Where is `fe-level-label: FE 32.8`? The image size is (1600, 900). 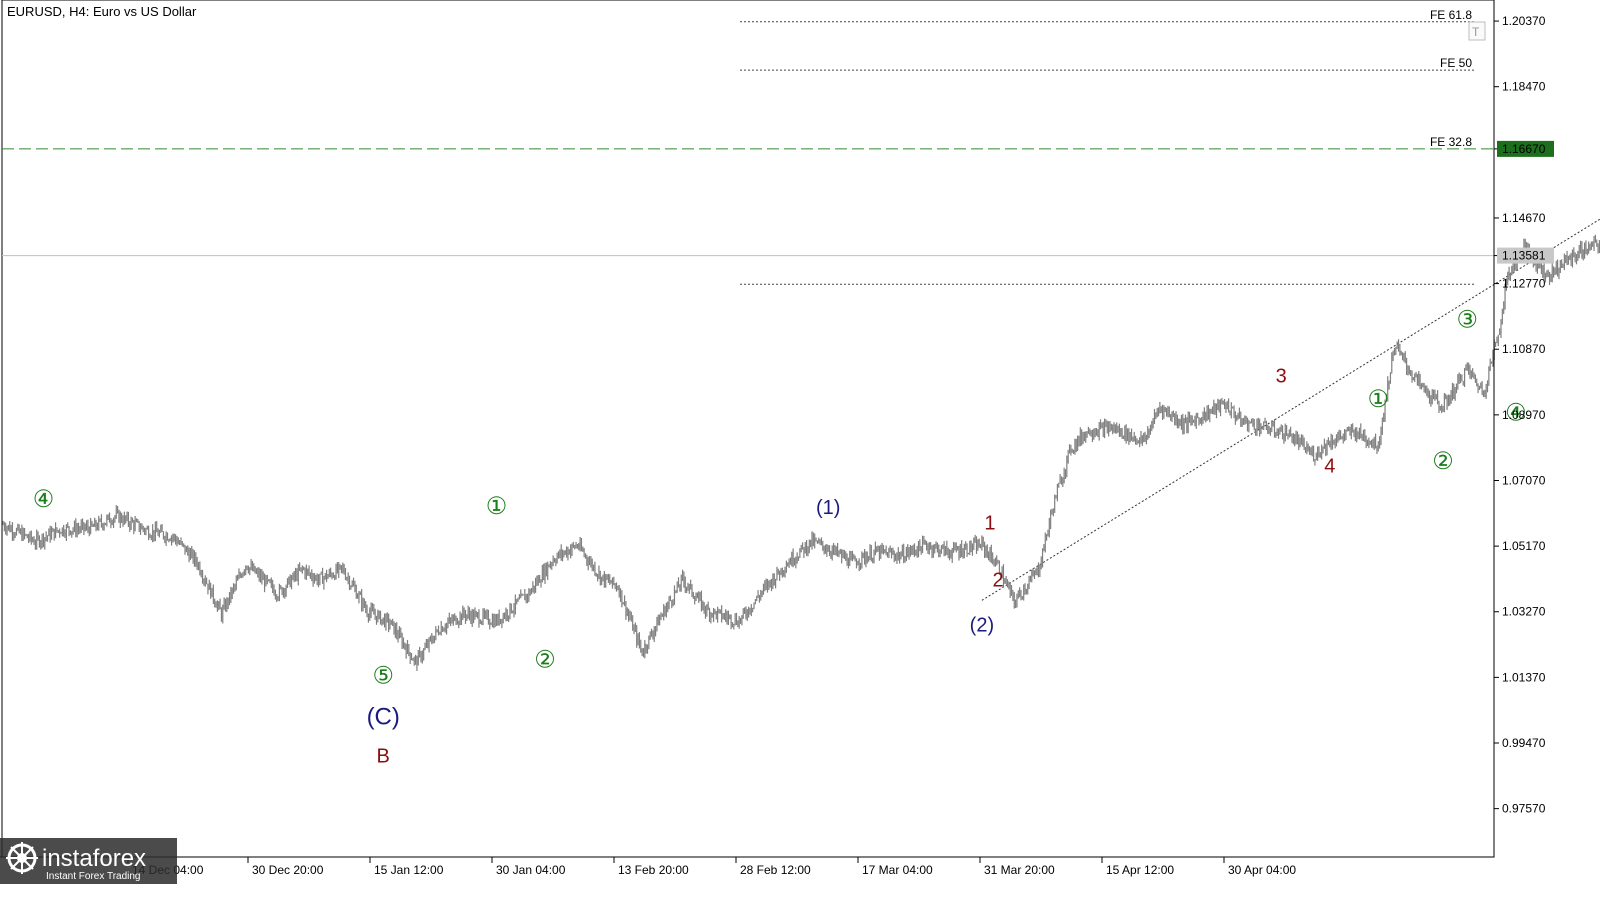 fe-level-label: FE 32.8 is located at coordinates (1451, 142).